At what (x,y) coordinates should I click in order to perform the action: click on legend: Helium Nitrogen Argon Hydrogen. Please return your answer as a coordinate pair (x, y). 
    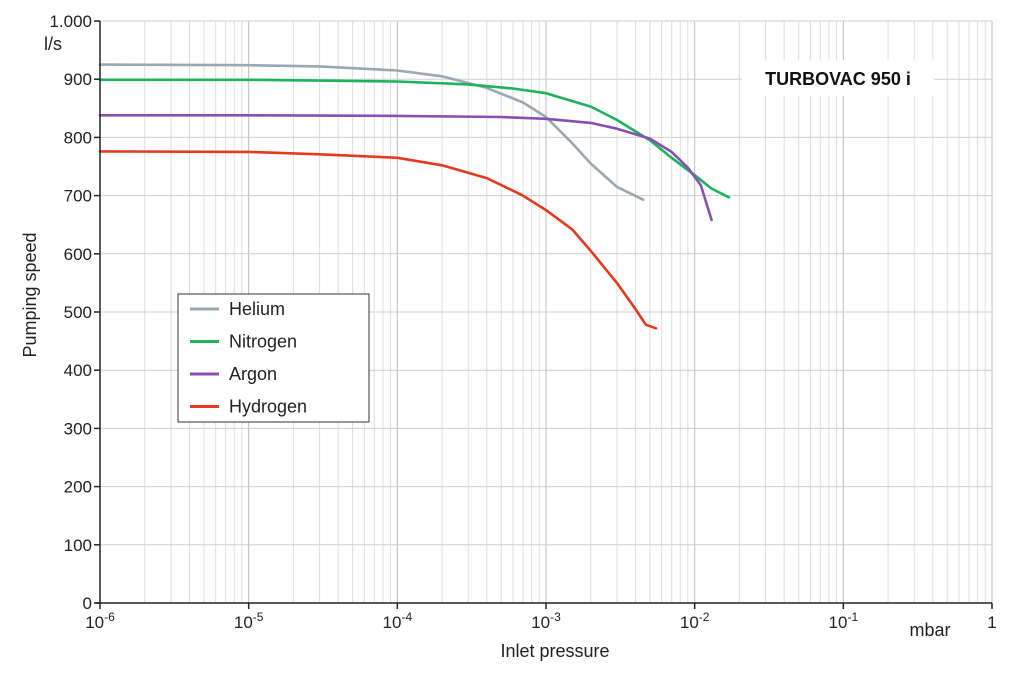
    Looking at the image, I should click on (273, 358).